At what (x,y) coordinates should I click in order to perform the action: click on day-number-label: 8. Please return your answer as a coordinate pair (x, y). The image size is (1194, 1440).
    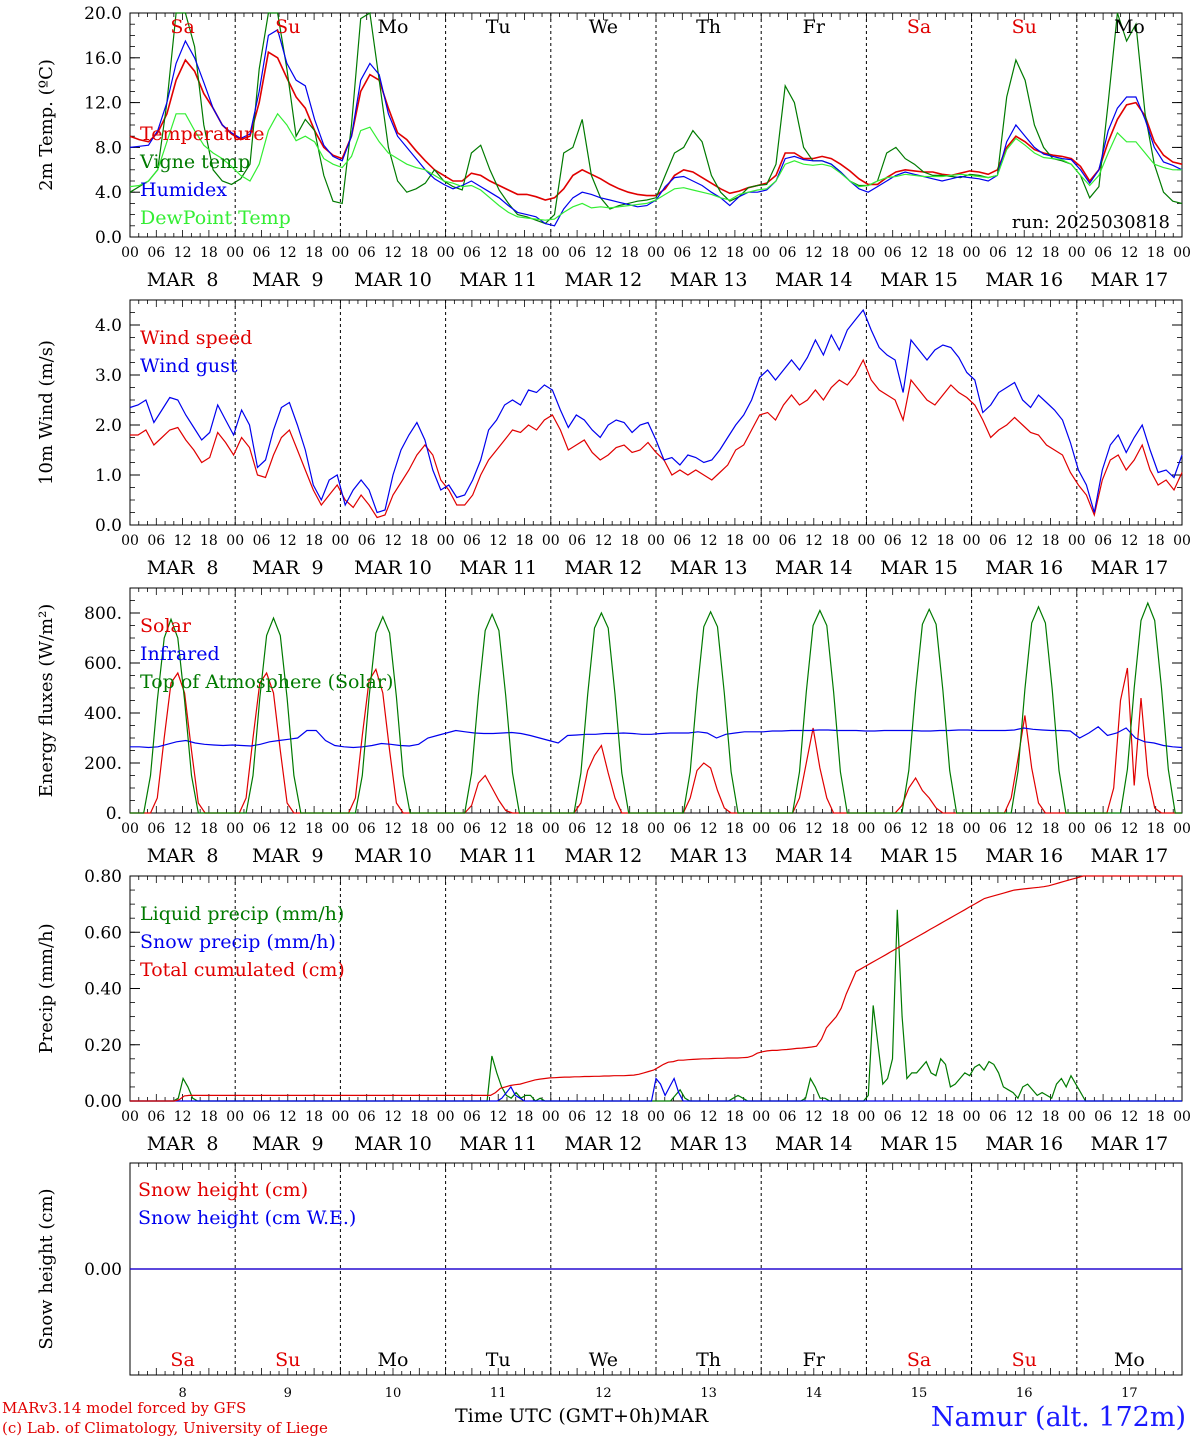
    Looking at the image, I should click on (182, 1393).